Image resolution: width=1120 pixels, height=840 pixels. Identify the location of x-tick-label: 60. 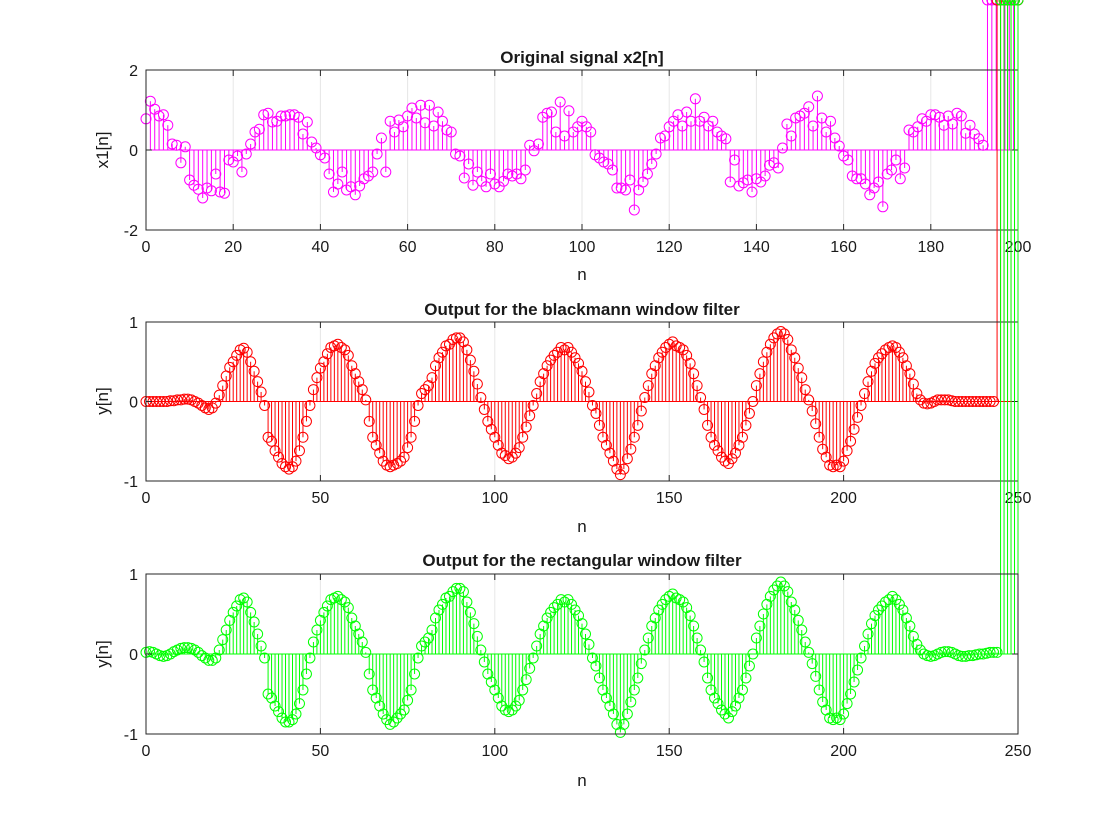
(408, 247).